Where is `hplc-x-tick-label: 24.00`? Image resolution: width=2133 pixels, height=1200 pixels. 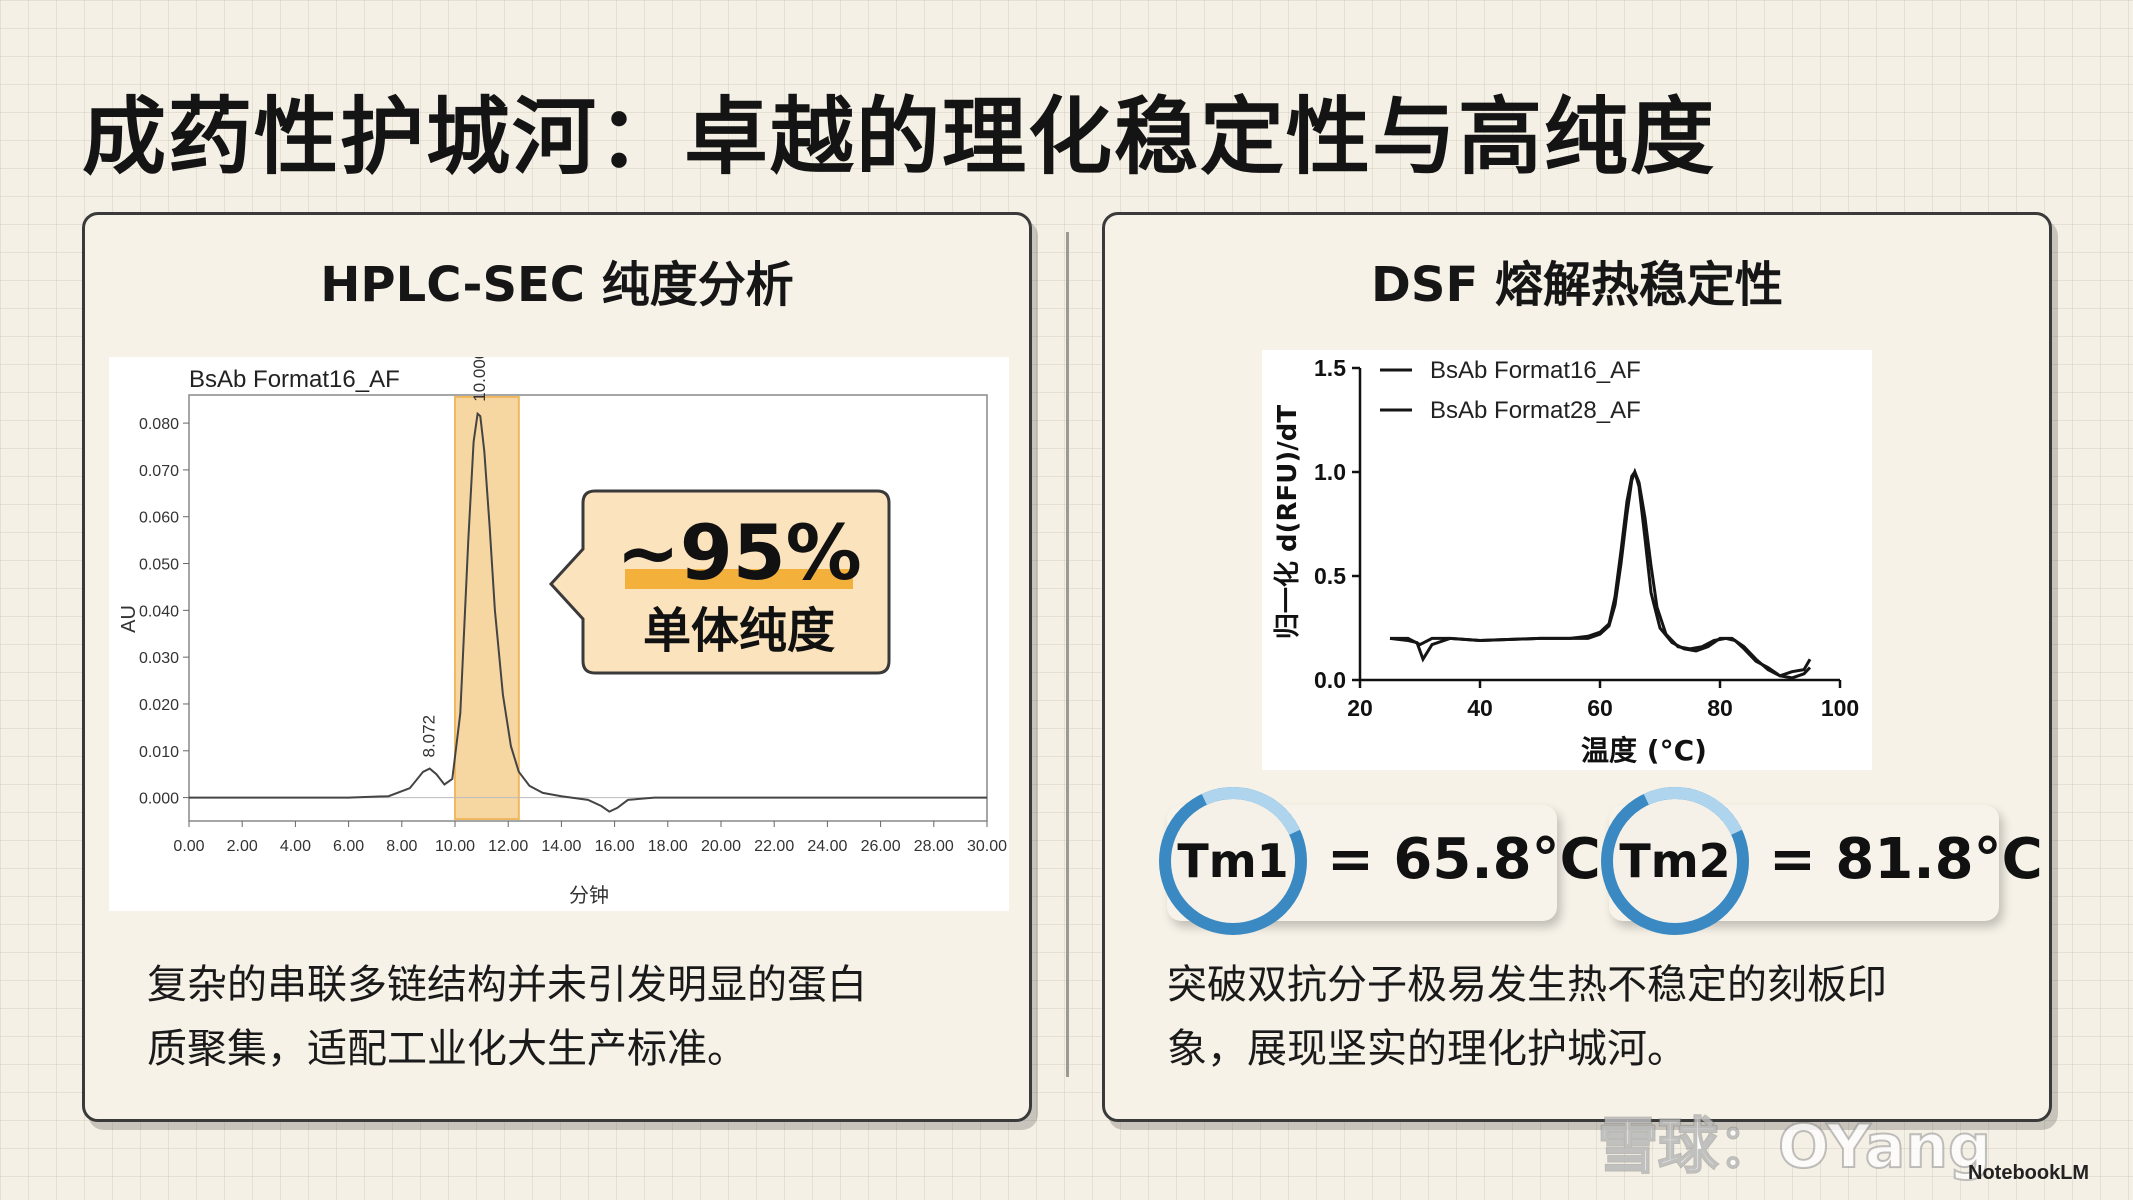 hplc-x-tick-label: 24.00 is located at coordinates (827, 846).